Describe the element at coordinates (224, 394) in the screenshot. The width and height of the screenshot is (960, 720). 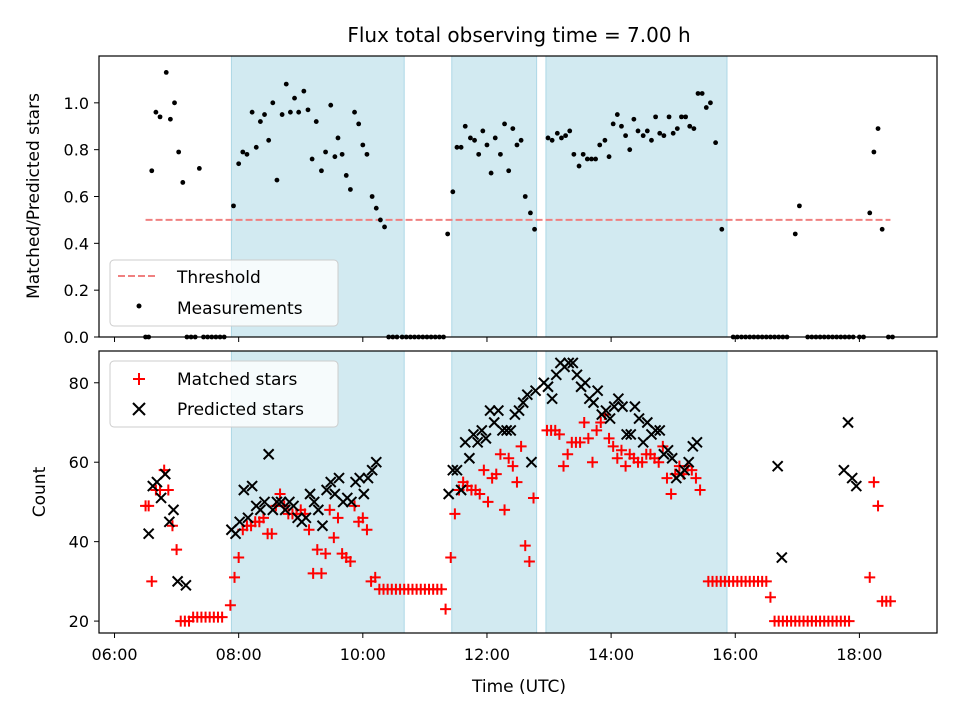
I see `count-legend: Matched stars Predicted stars` at that location.